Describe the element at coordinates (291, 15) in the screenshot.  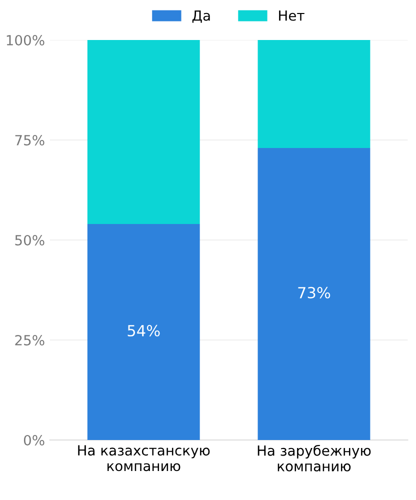
I see `legend-label: Нет` at that location.